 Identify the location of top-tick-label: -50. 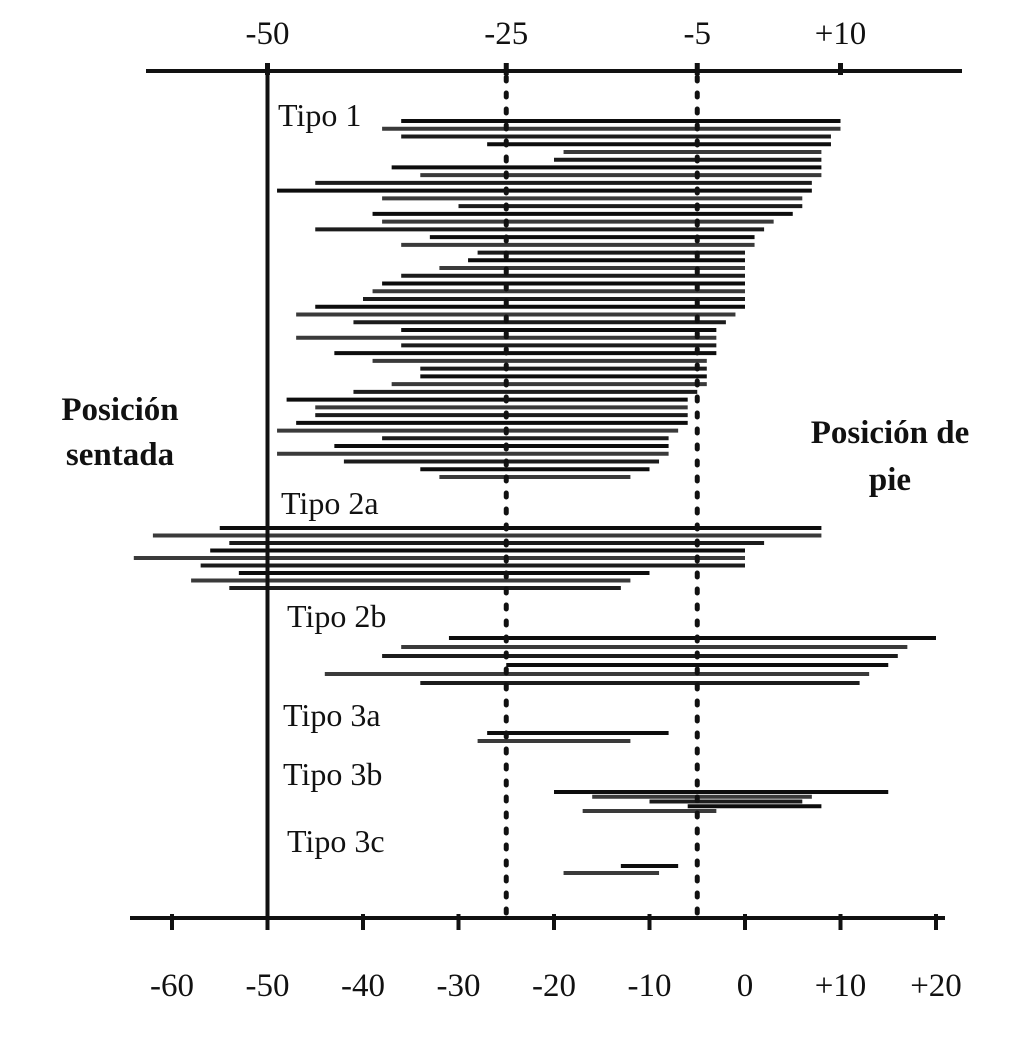
(268, 34).